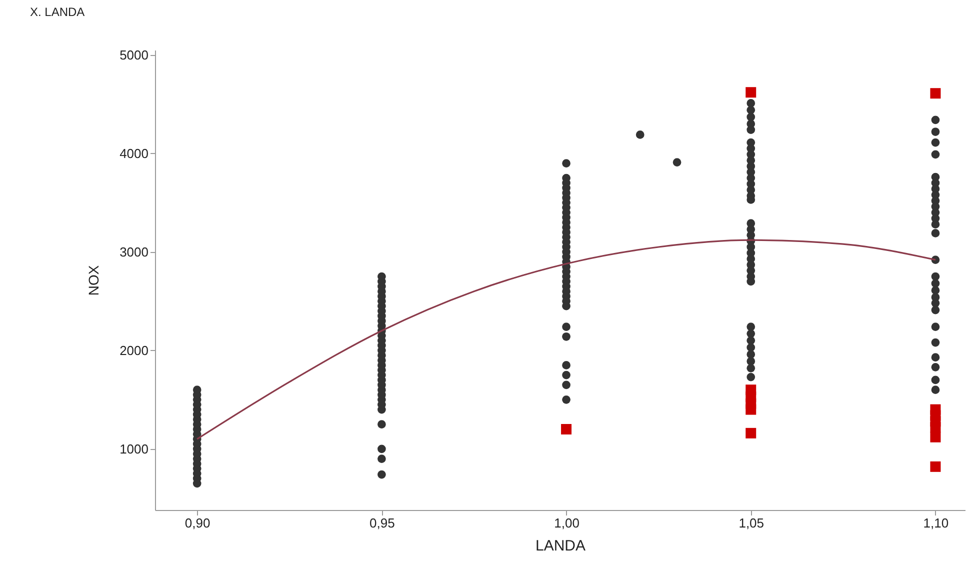 The image size is (969, 566). Describe the element at coordinates (197, 523) in the screenshot. I see `x-tick-label: 0,90` at that location.